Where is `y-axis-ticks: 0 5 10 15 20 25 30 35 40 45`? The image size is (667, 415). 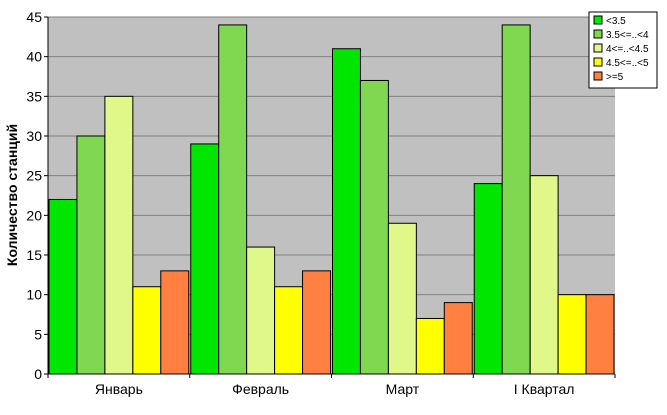 y-axis-ticks: 0 5 10 15 20 25 30 35 40 45 is located at coordinates (37, 195).